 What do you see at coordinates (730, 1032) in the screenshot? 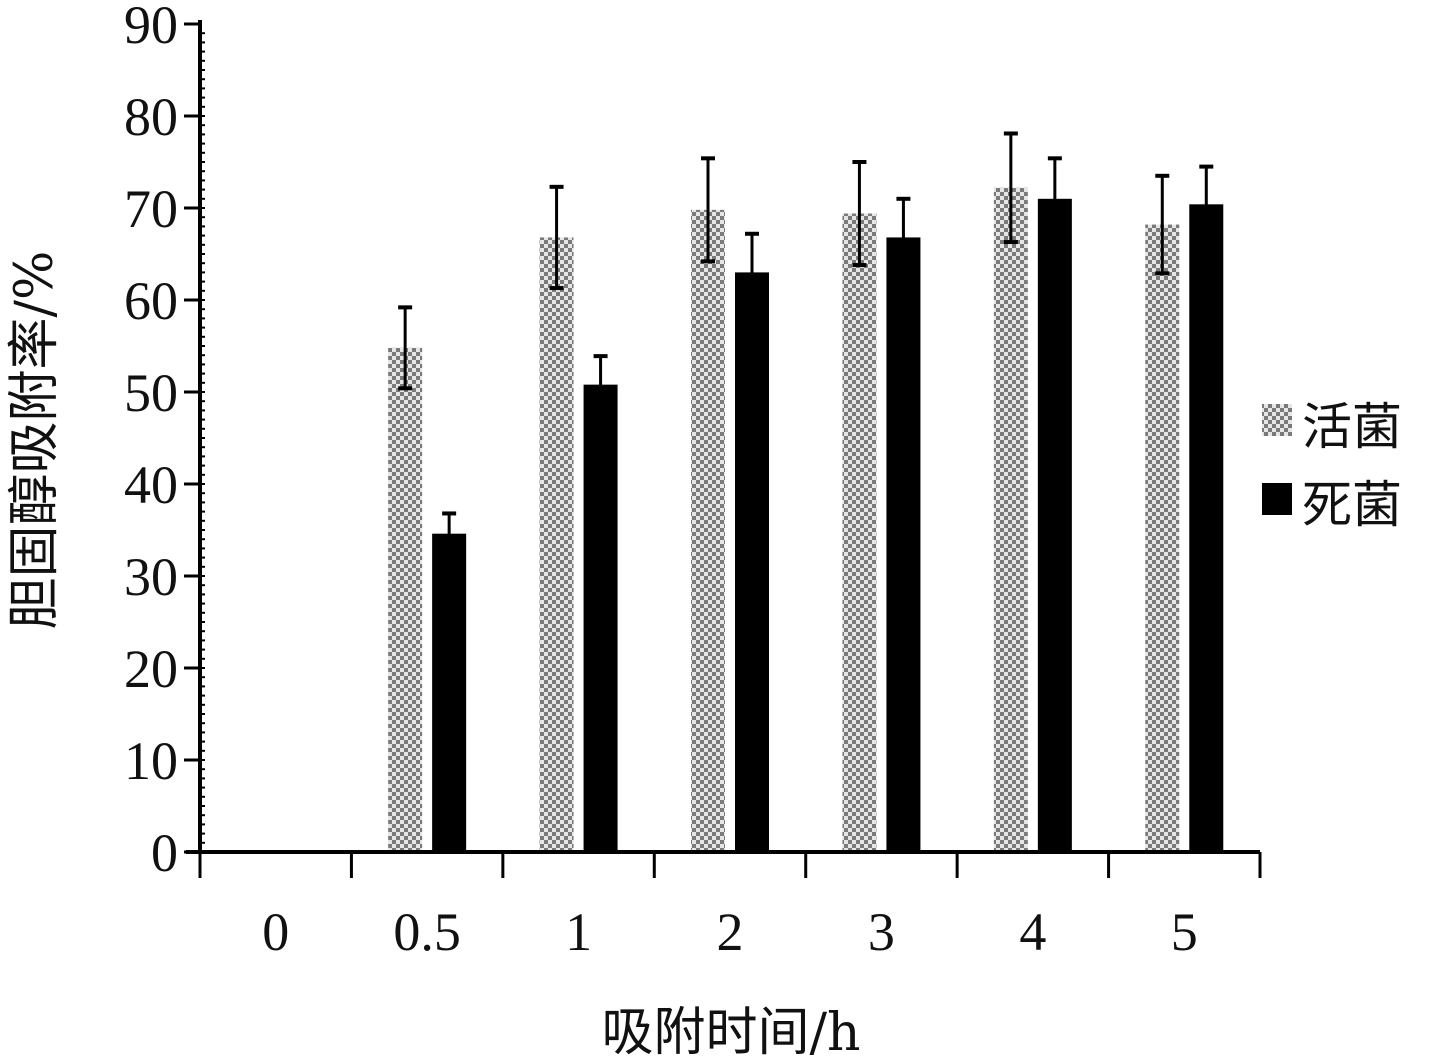
I see `x-axis-title: 吸附时间/h` at bounding box center [730, 1032].